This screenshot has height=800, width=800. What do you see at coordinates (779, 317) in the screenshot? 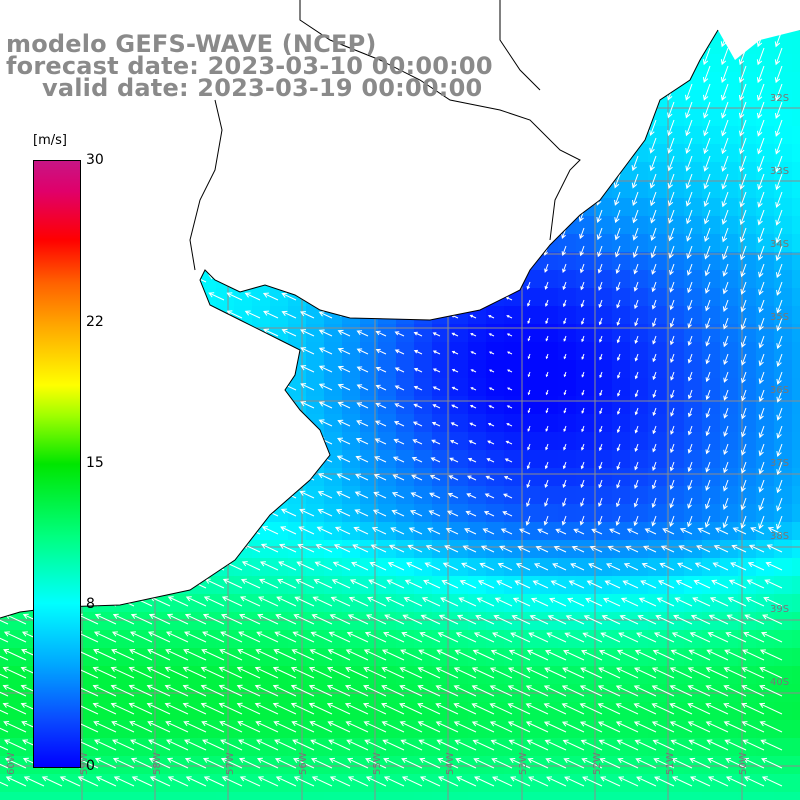
I see `lat-label: 35S` at bounding box center [779, 317].